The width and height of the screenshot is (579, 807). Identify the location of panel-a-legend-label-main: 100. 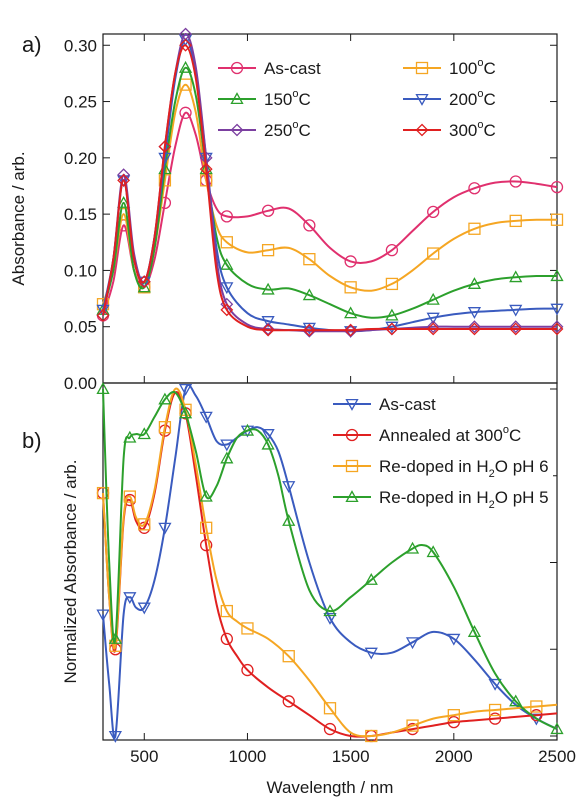
(463, 68).